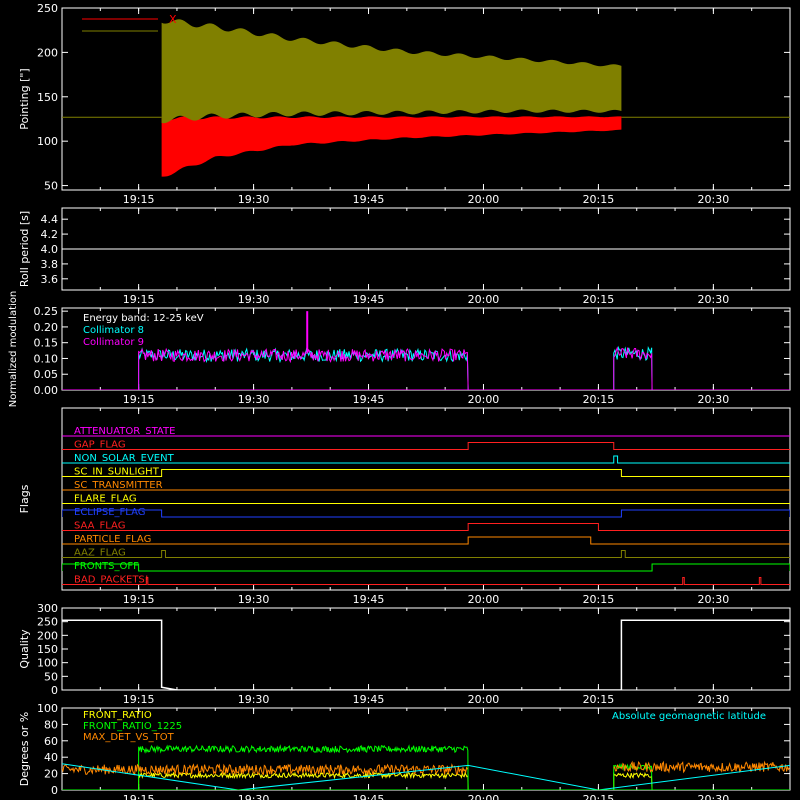 This screenshot has width=800, height=800. What do you see at coordinates (391, 71) in the screenshot?
I see `series-y-band` at bounding box center [391, 71].